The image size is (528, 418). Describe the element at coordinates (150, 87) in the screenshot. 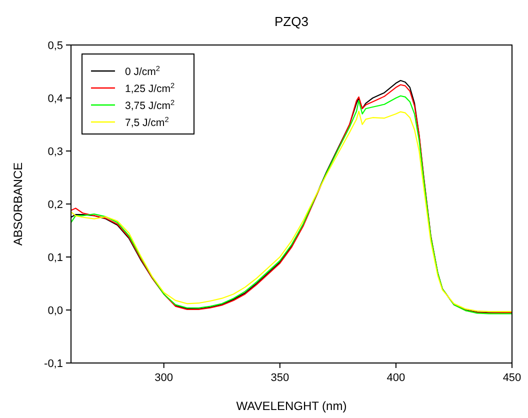

I see `legend-label: 1,25 J/cm$^{2}$` at that location.